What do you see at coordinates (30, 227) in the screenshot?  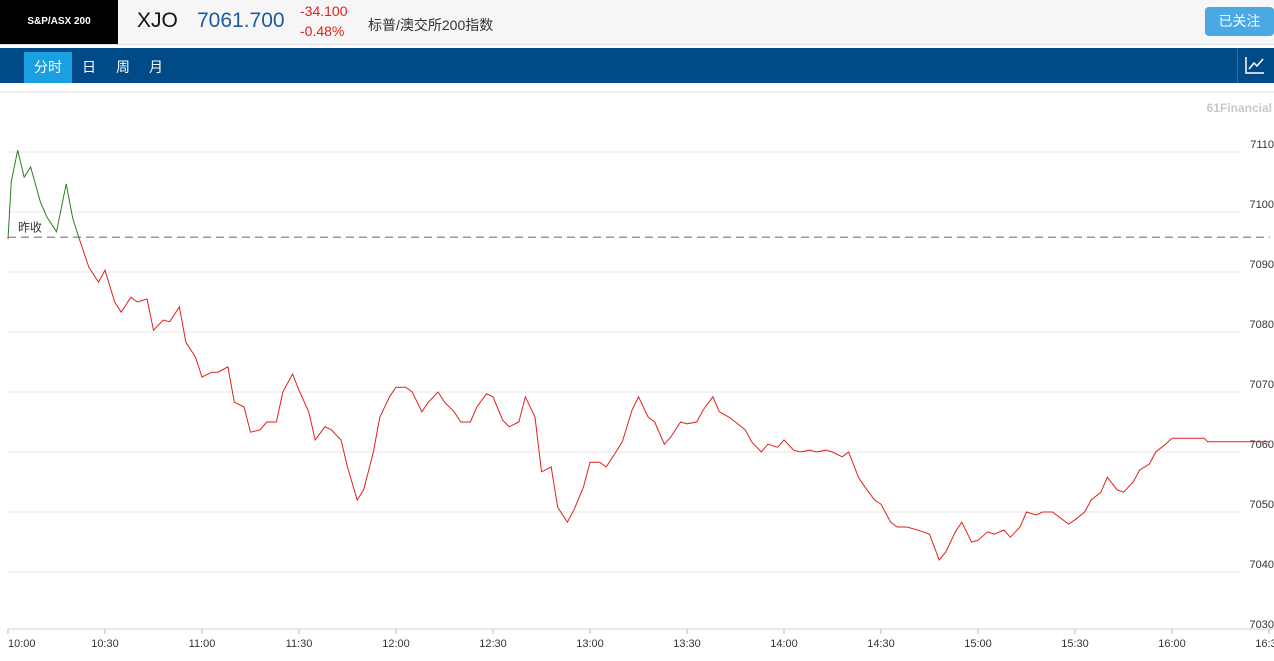 I see `reference-label: 昨收` at bounding box center [30, 227].